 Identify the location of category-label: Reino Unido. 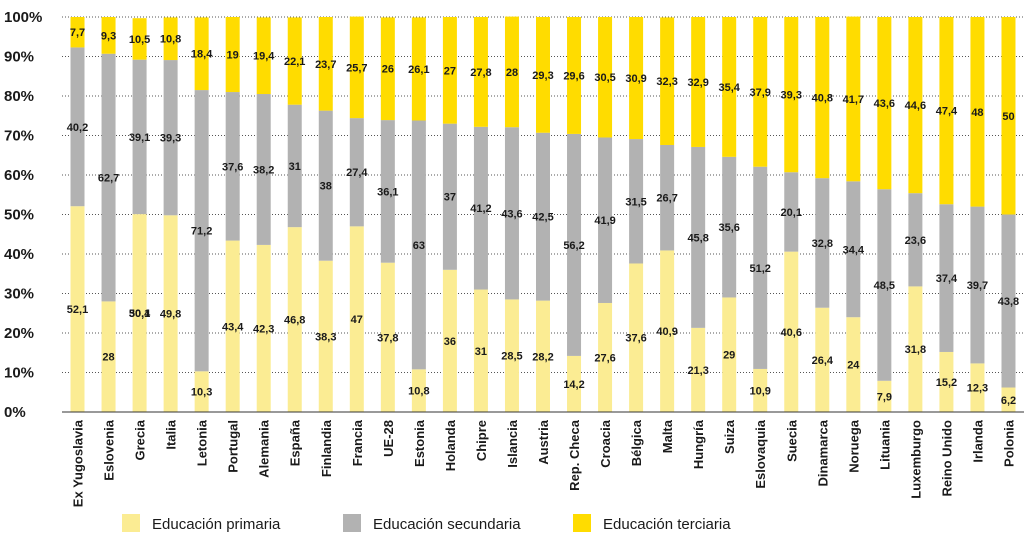
(946, 458).